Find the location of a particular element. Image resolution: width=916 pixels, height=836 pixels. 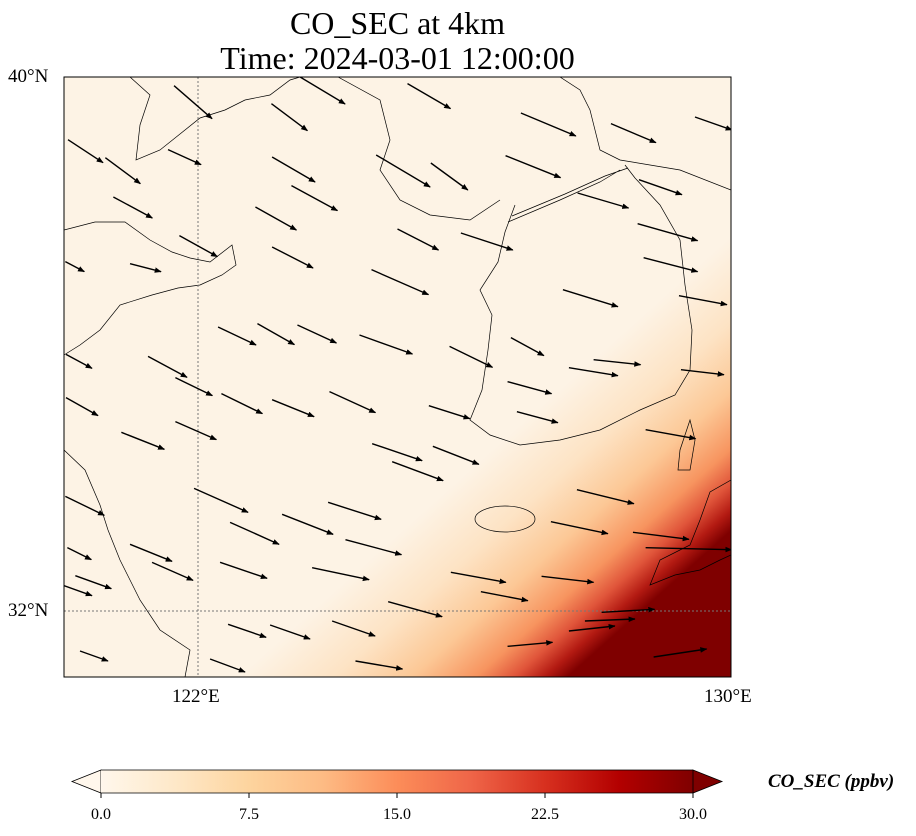

colorbar-tick-label: 15.0 is located at coordinates (397, 814).